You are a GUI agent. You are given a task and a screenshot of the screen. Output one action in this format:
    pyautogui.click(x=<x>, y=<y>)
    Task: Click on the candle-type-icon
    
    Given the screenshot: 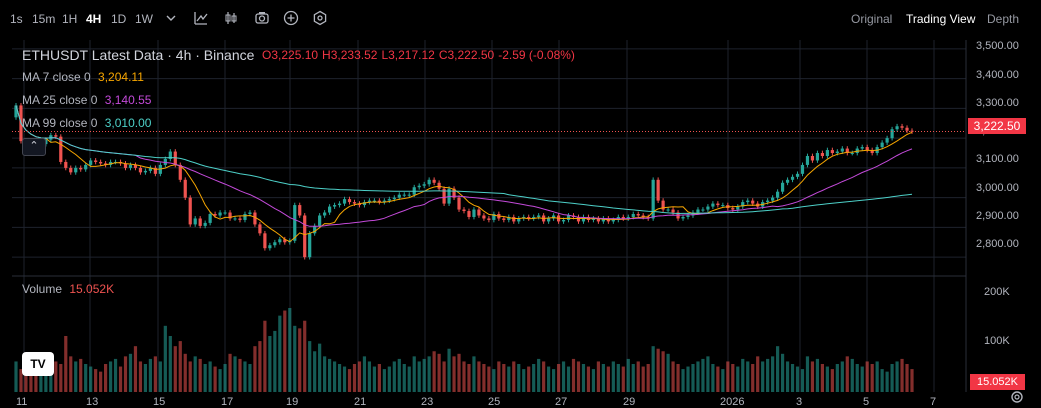 What is the action you would take?
    pyautogui.click(x=232, y=18)
    